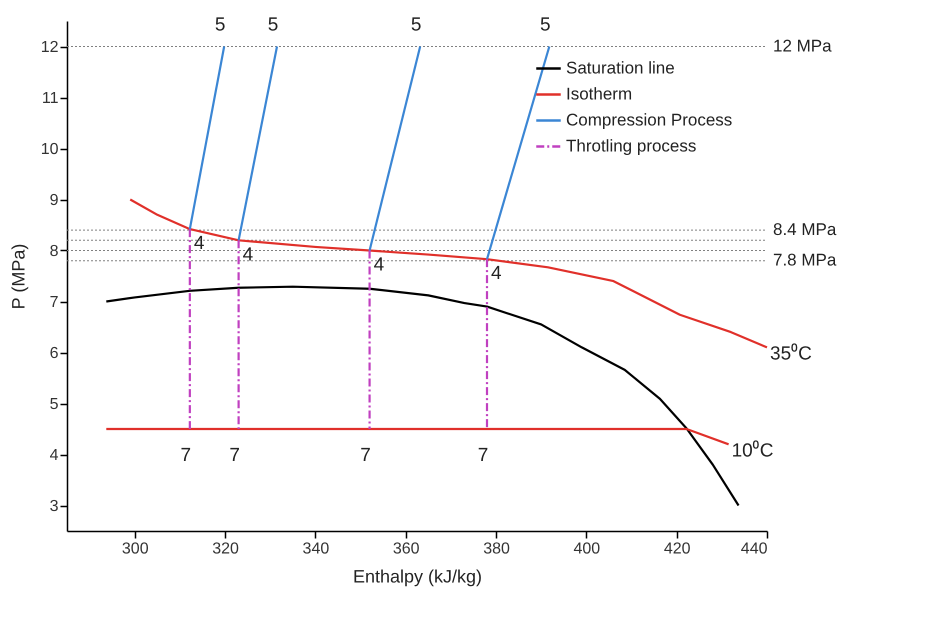  Describe the element at coordinates (54, 506) in the screenshot. I see `y-tick-label: 3` at that location.